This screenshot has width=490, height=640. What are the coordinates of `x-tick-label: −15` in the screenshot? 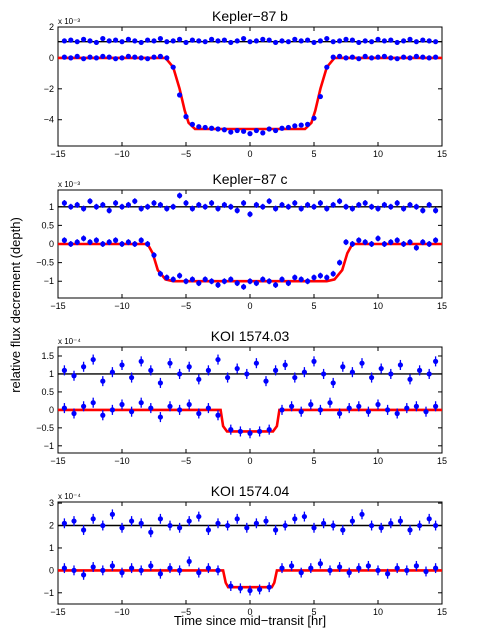 It's located at (57, 461).